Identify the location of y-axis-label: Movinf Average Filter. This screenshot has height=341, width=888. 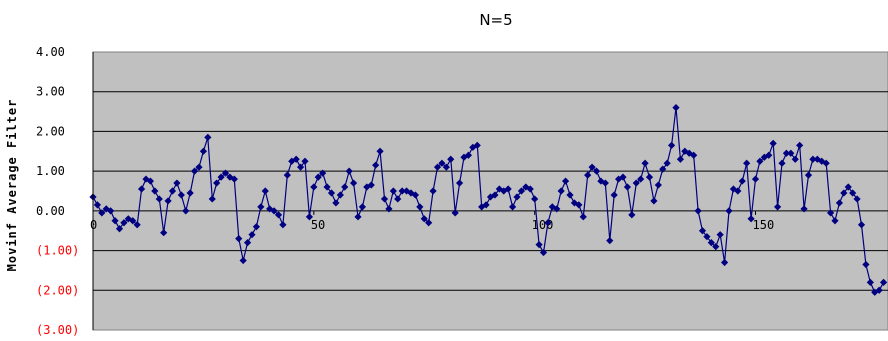
(12, 185).